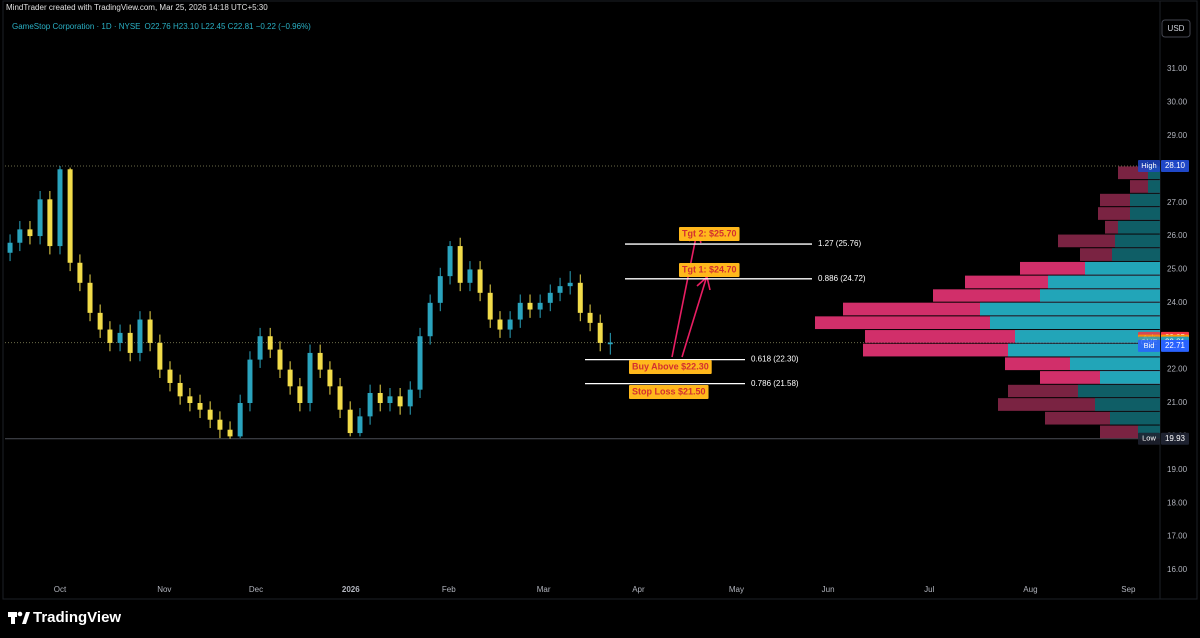  What do you see at coordinates (1177, 569) in the screenshot?
I see `y-tick-label: 16.00` at bounding box center [1177, 569].